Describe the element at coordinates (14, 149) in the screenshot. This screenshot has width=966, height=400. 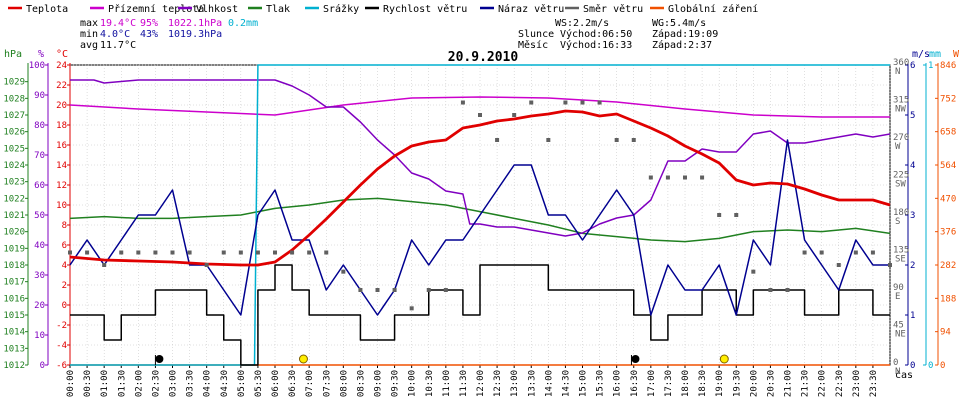
I see `axis-hpa-label: 1025` at that location.